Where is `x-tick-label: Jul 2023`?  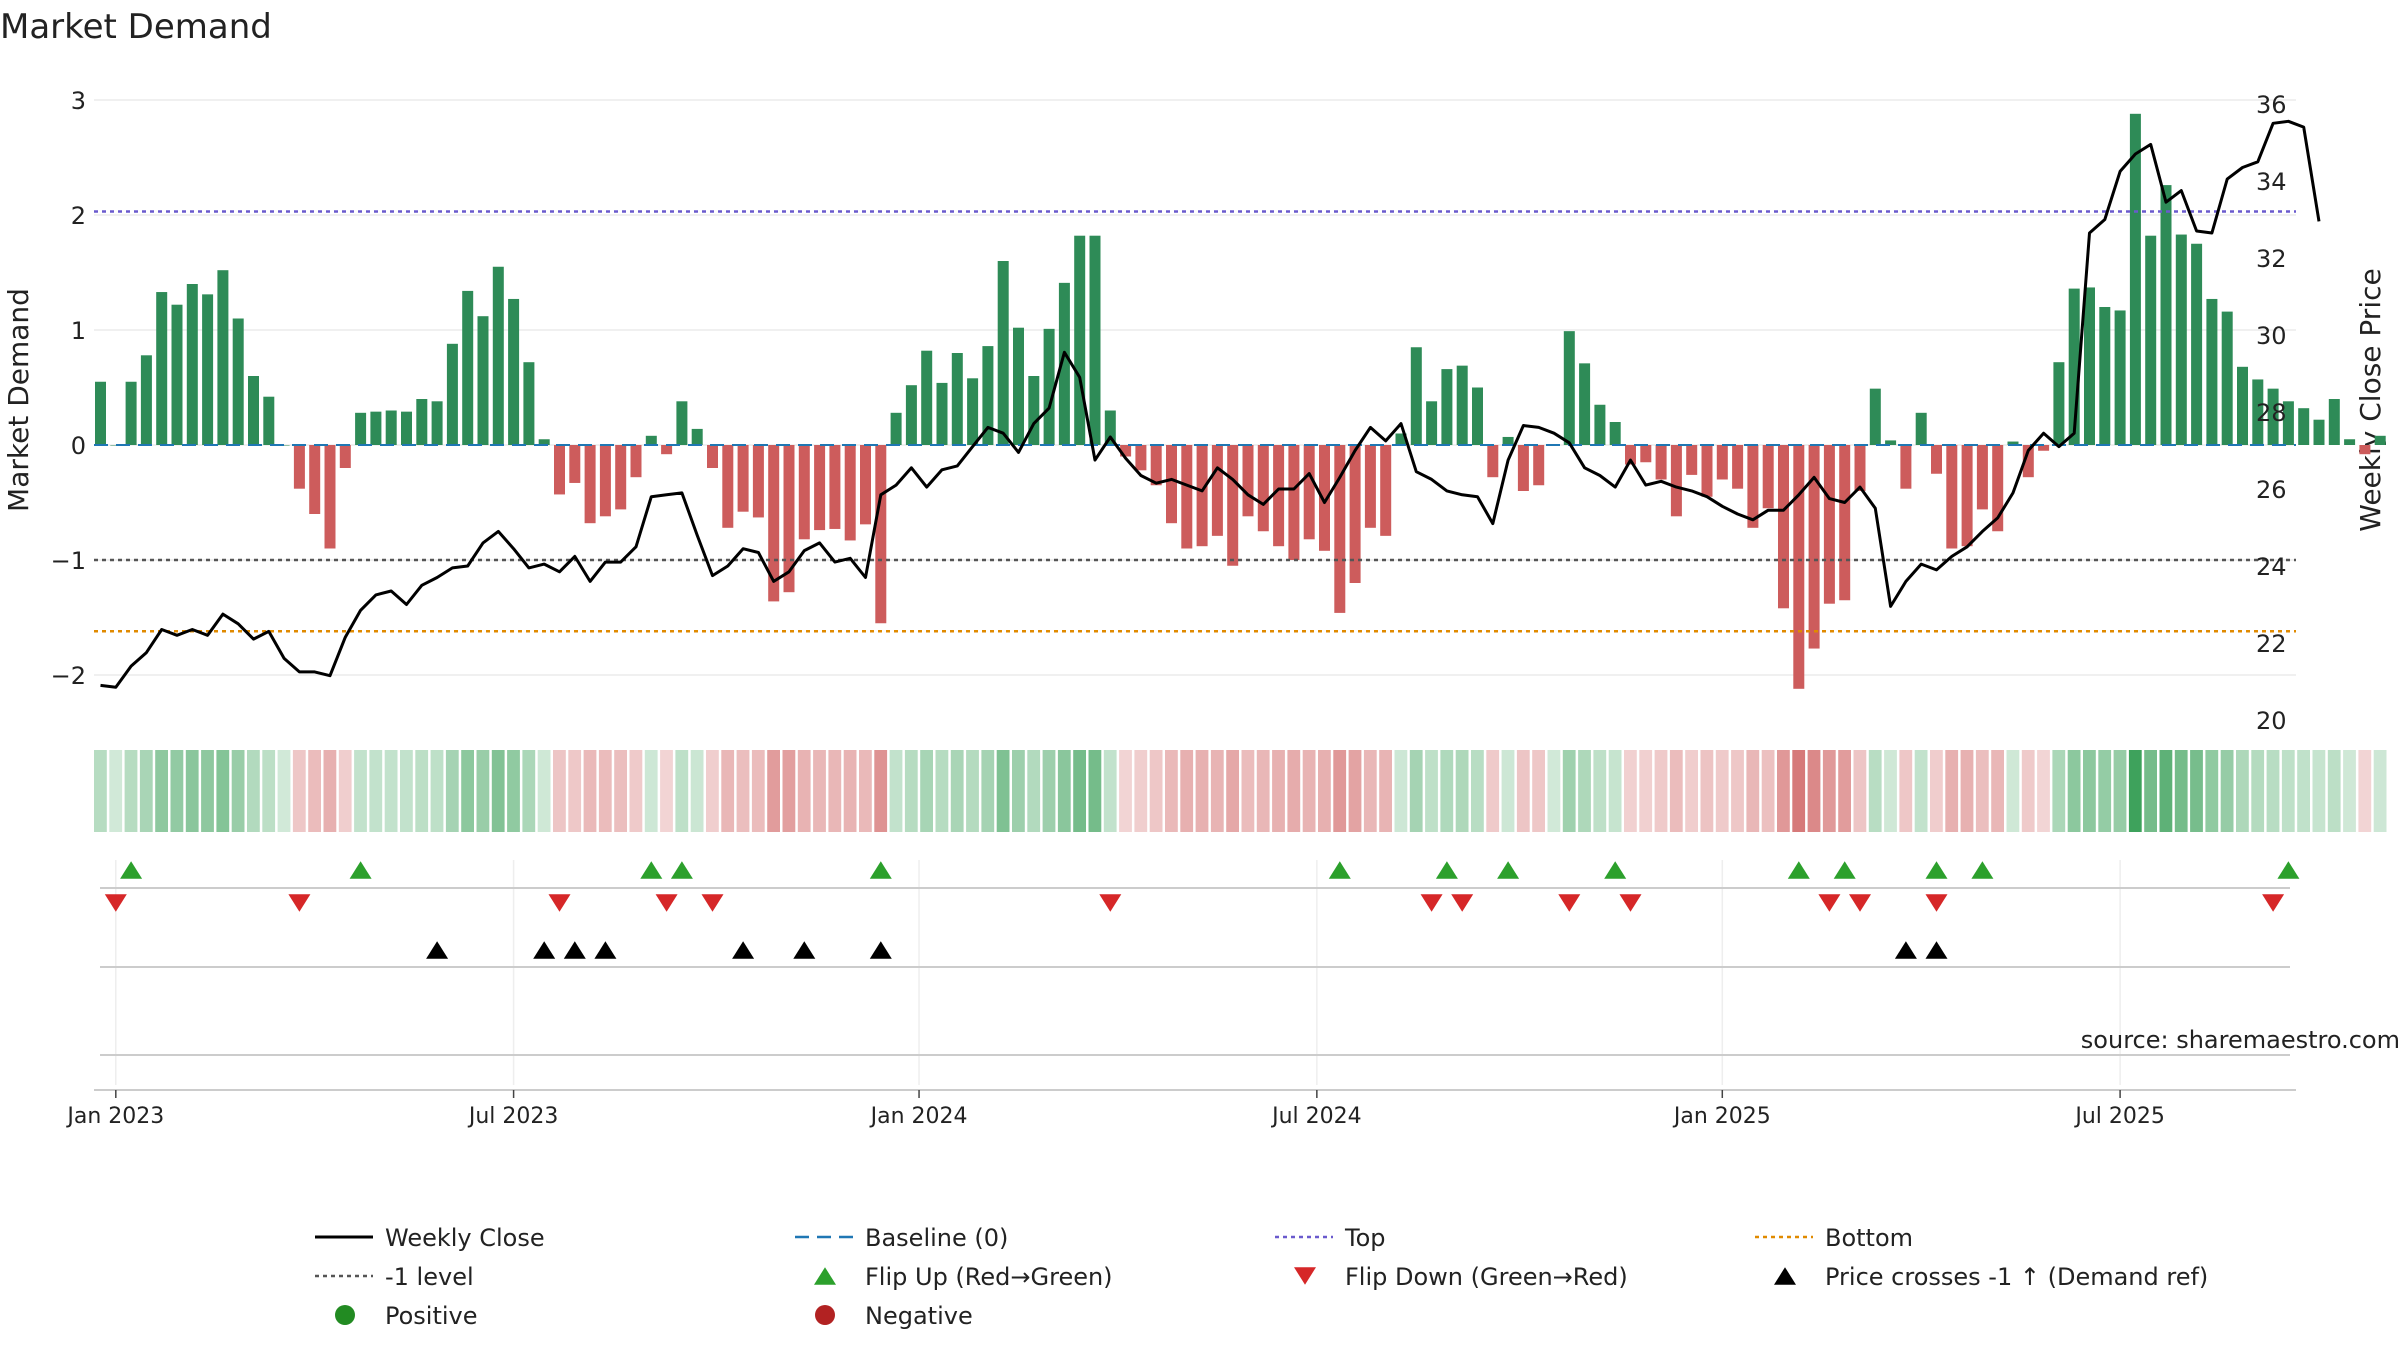
x-tick-label: Jul 2023 is located at coordinates (513, 1116).